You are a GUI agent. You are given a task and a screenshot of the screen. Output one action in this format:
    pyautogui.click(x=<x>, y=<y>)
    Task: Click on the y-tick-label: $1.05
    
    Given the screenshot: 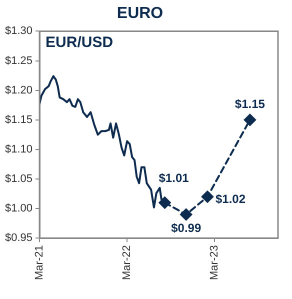 What is the action you would take?
    pyautogui.click(x=18, y=179)
    